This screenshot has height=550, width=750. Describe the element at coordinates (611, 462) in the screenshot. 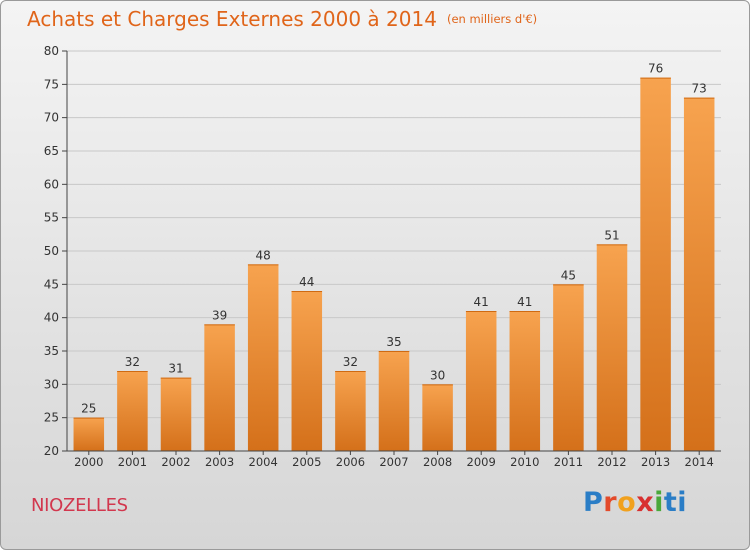

I see `x-tick-label: 2012` at that location.